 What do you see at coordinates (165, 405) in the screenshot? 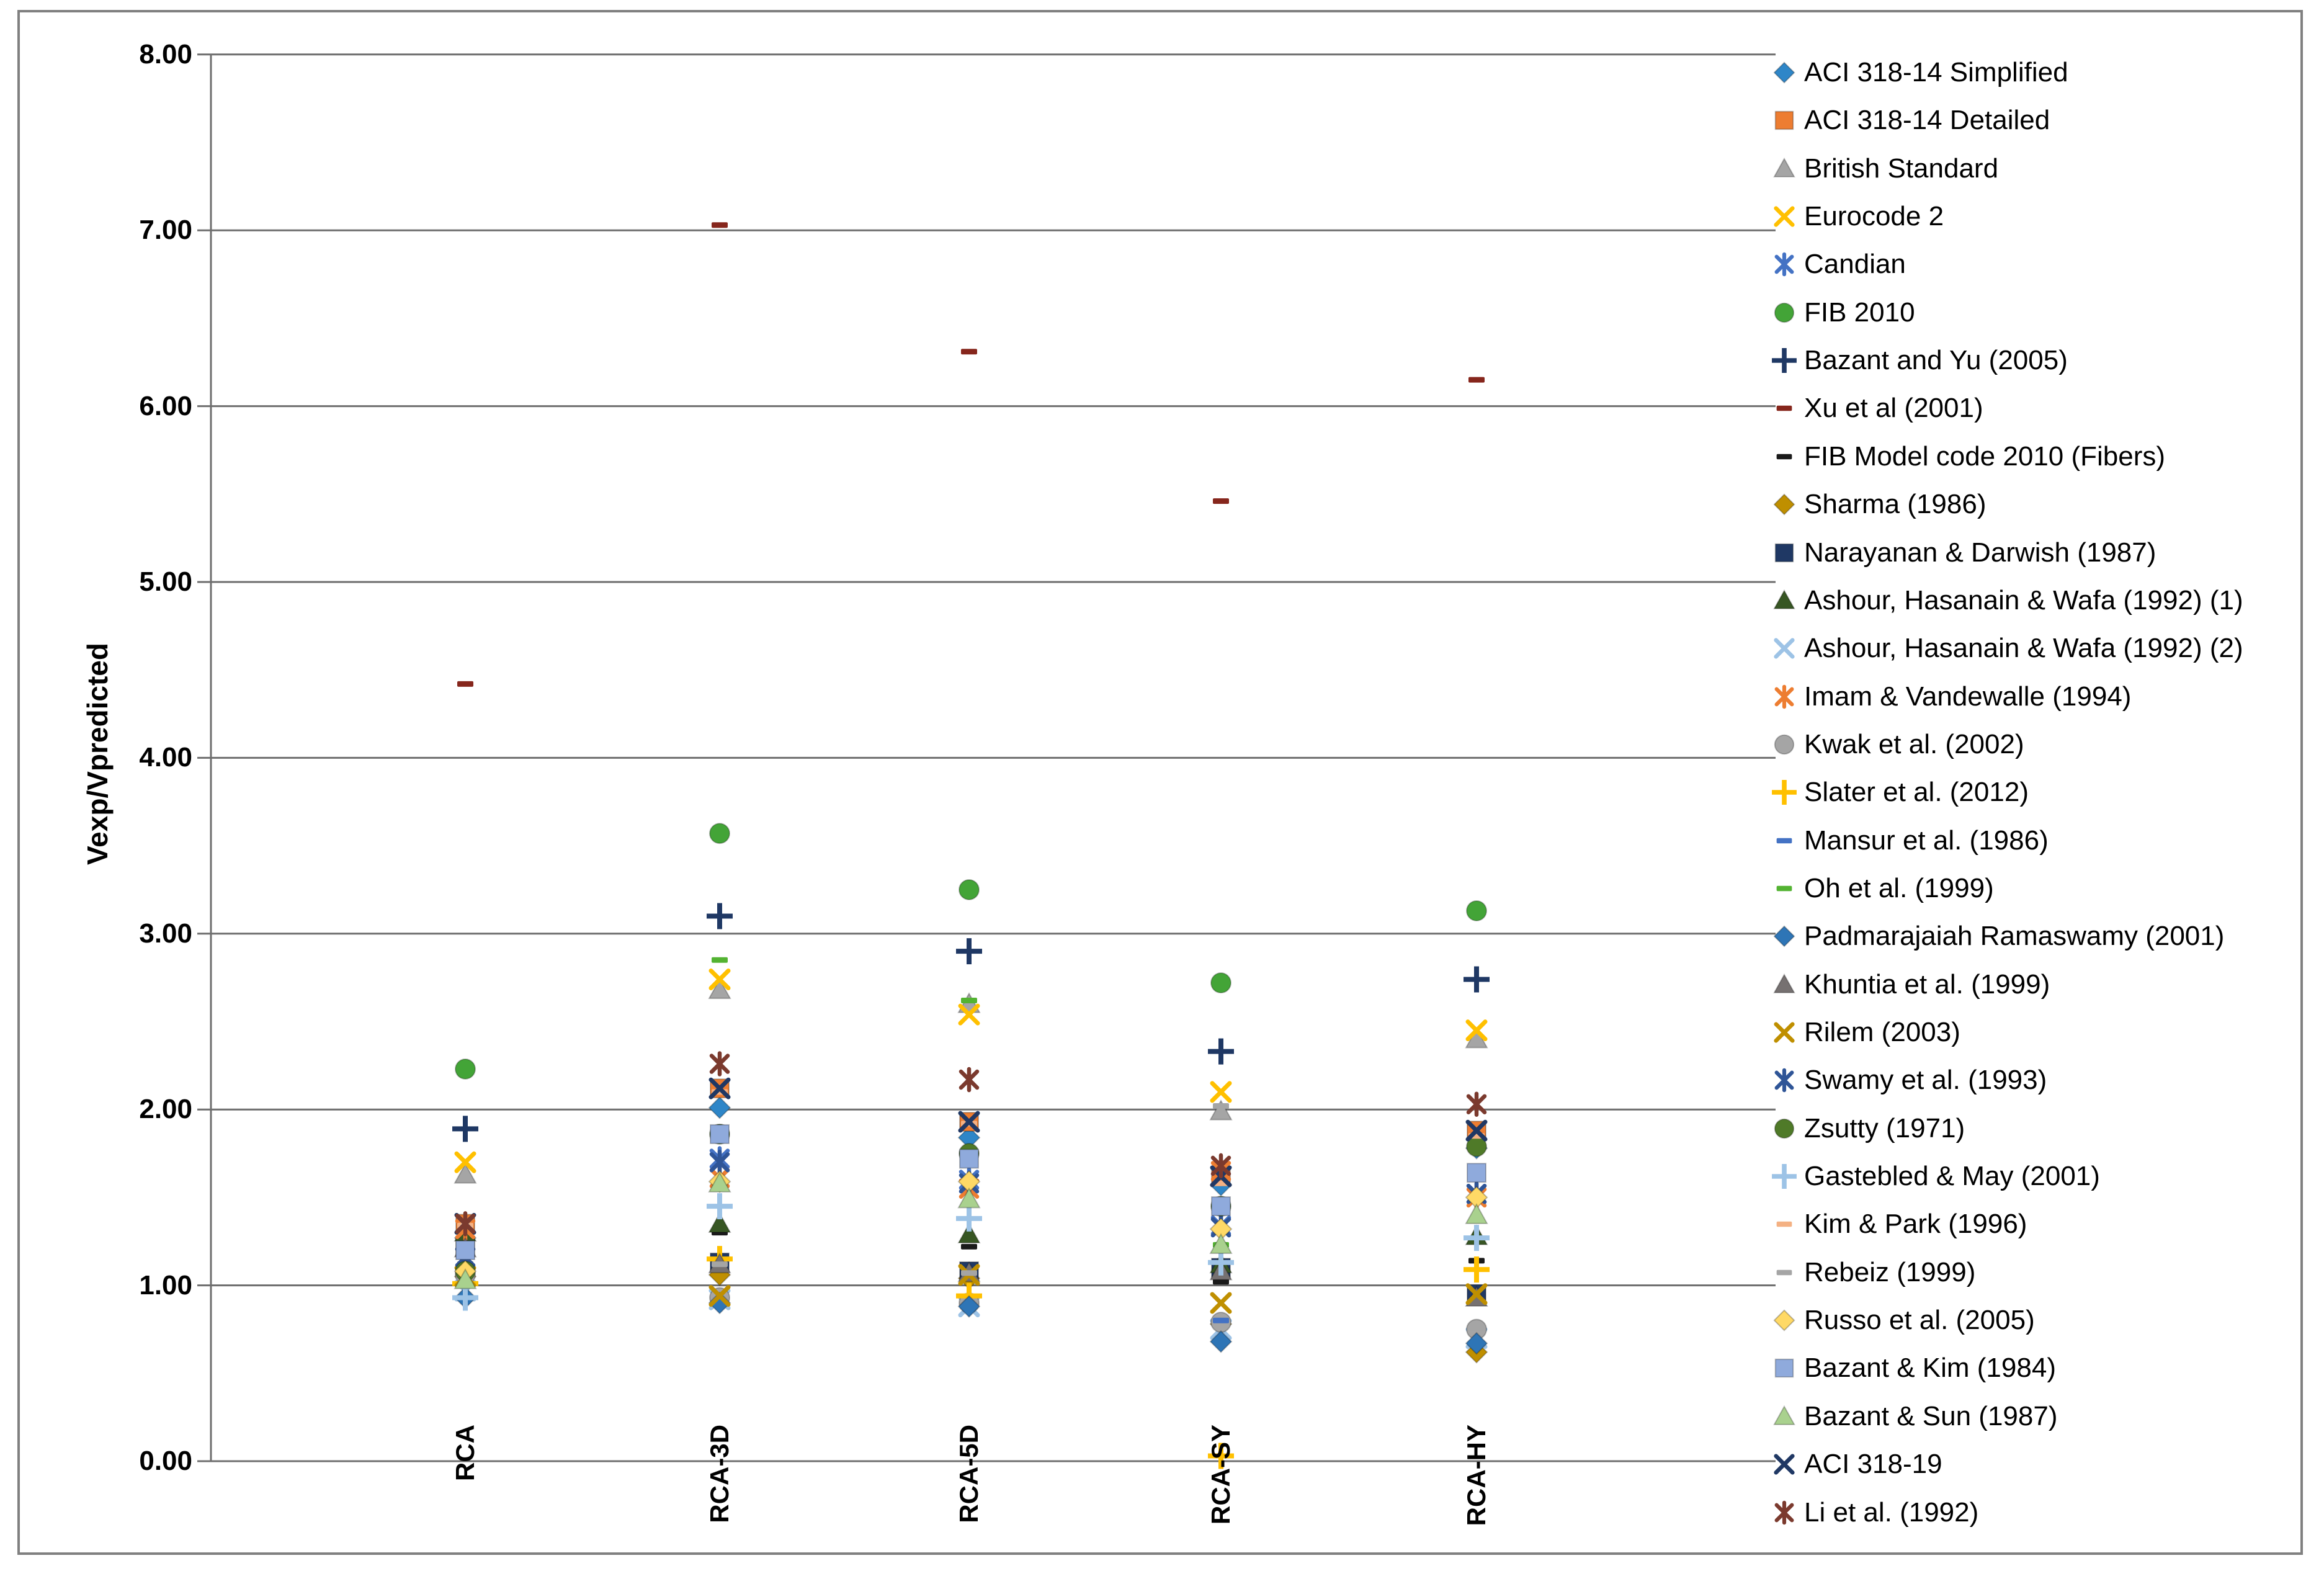
I see `y-tick-label: 6.00` at bounding box center [165, 405].